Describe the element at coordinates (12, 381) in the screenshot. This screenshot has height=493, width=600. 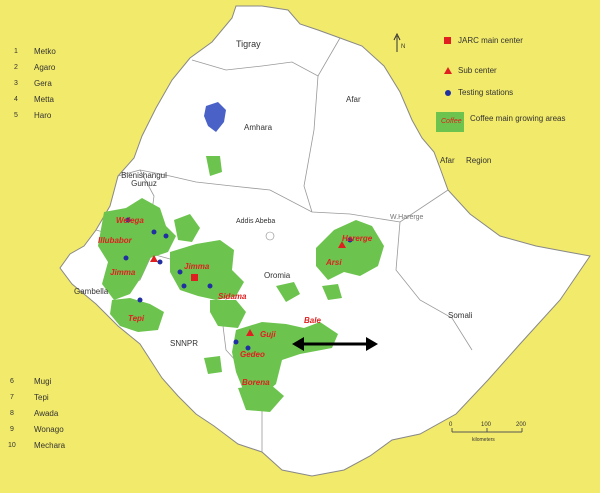
I see `station-num: 6` at that location.